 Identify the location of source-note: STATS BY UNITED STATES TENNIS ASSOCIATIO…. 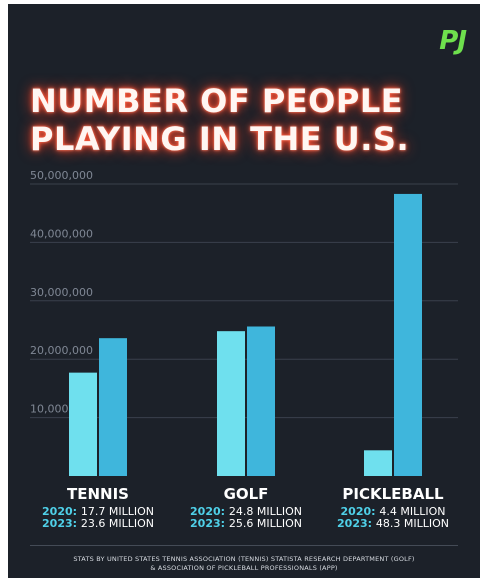
(244, 564).